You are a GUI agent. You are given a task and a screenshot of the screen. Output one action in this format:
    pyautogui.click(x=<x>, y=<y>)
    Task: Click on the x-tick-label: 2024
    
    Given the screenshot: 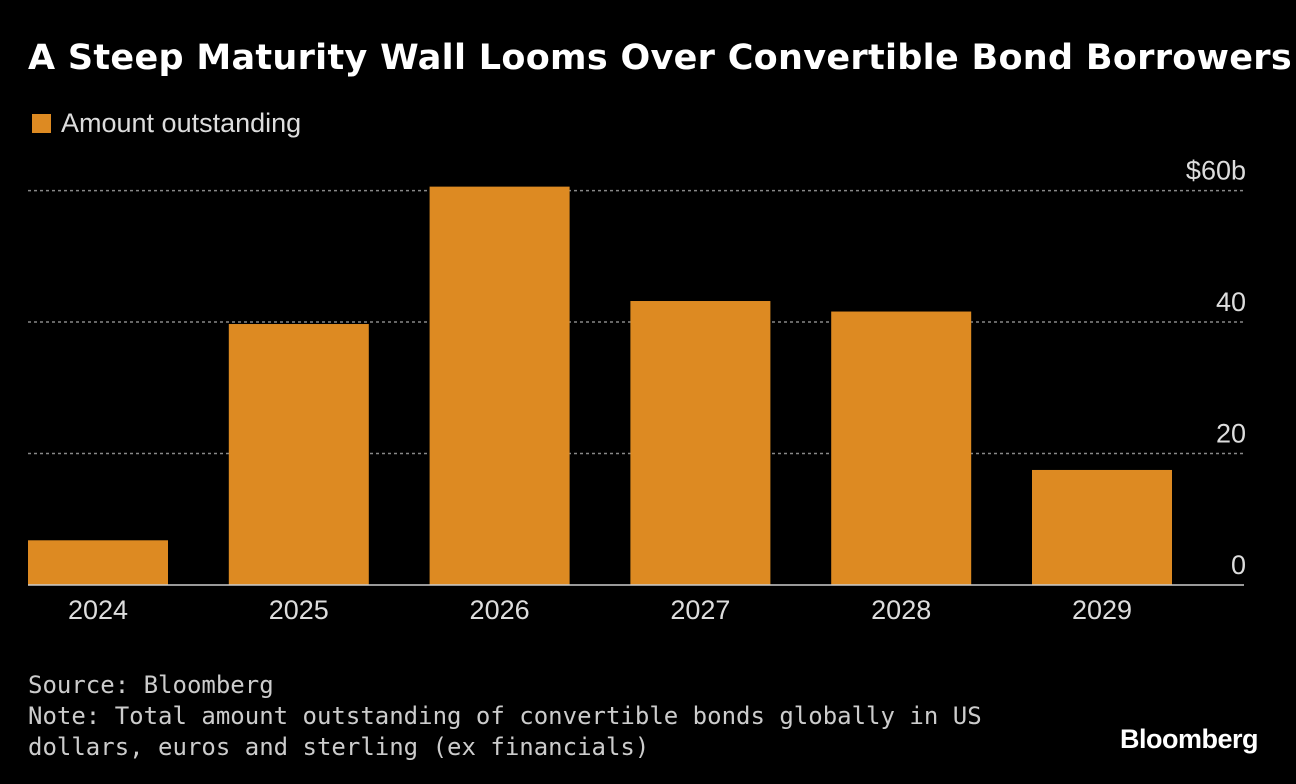 What is the action you would take?
    pyautogui.click(x=98, y=610)
    